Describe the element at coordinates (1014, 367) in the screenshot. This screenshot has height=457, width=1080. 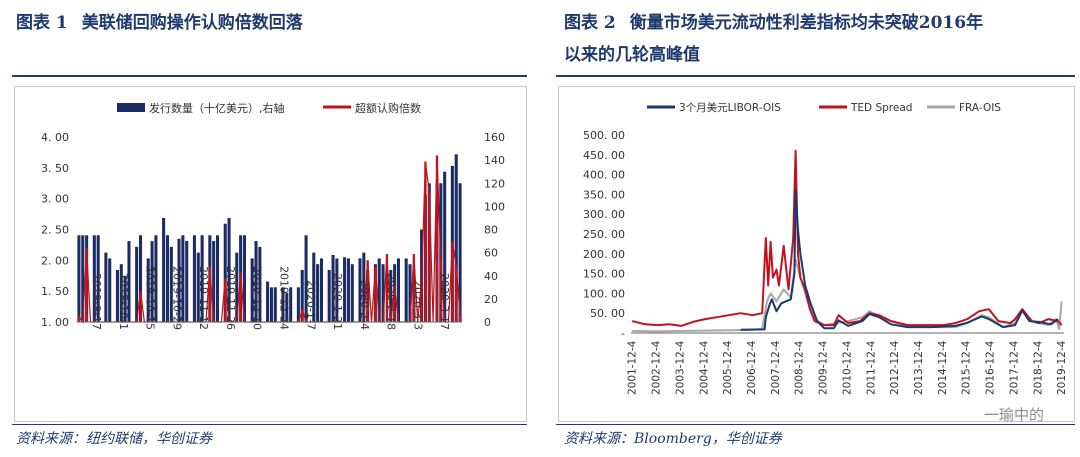
I see `x-tick-label: 2017-12-4` at that location.